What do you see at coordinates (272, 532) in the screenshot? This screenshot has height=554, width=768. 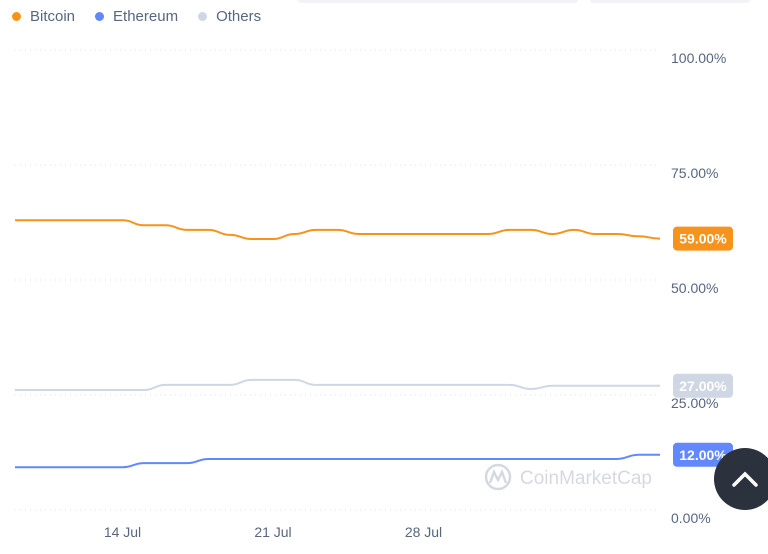 I see `x-tick-label: 21 Jul` at bounding box center [272, 532].